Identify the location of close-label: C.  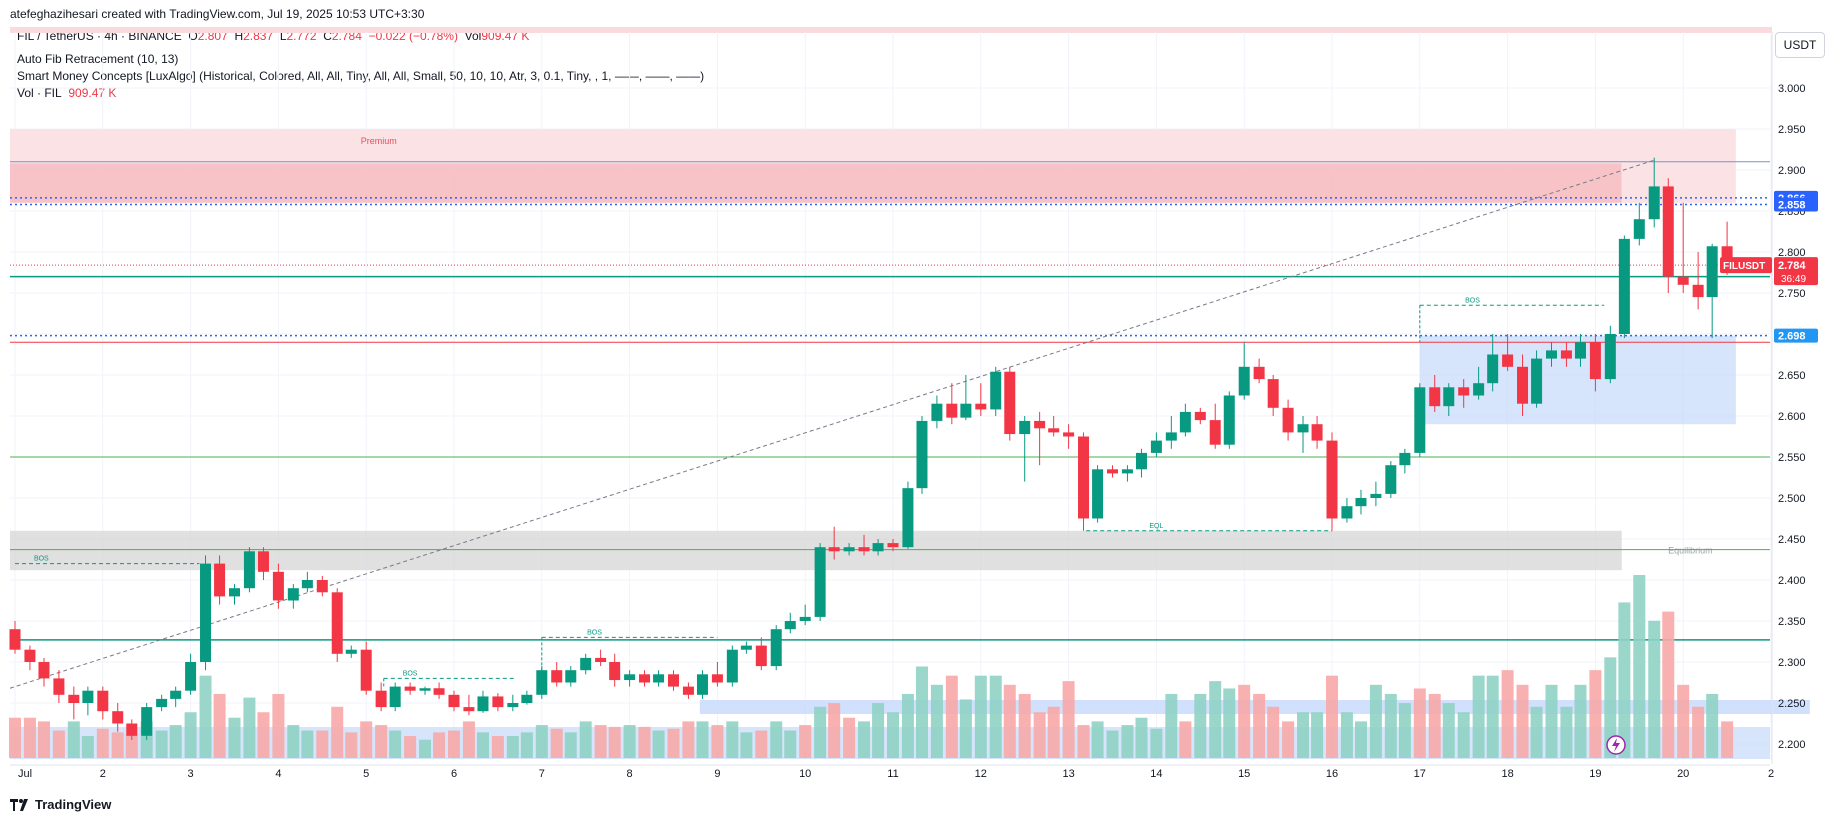
(327, 36).